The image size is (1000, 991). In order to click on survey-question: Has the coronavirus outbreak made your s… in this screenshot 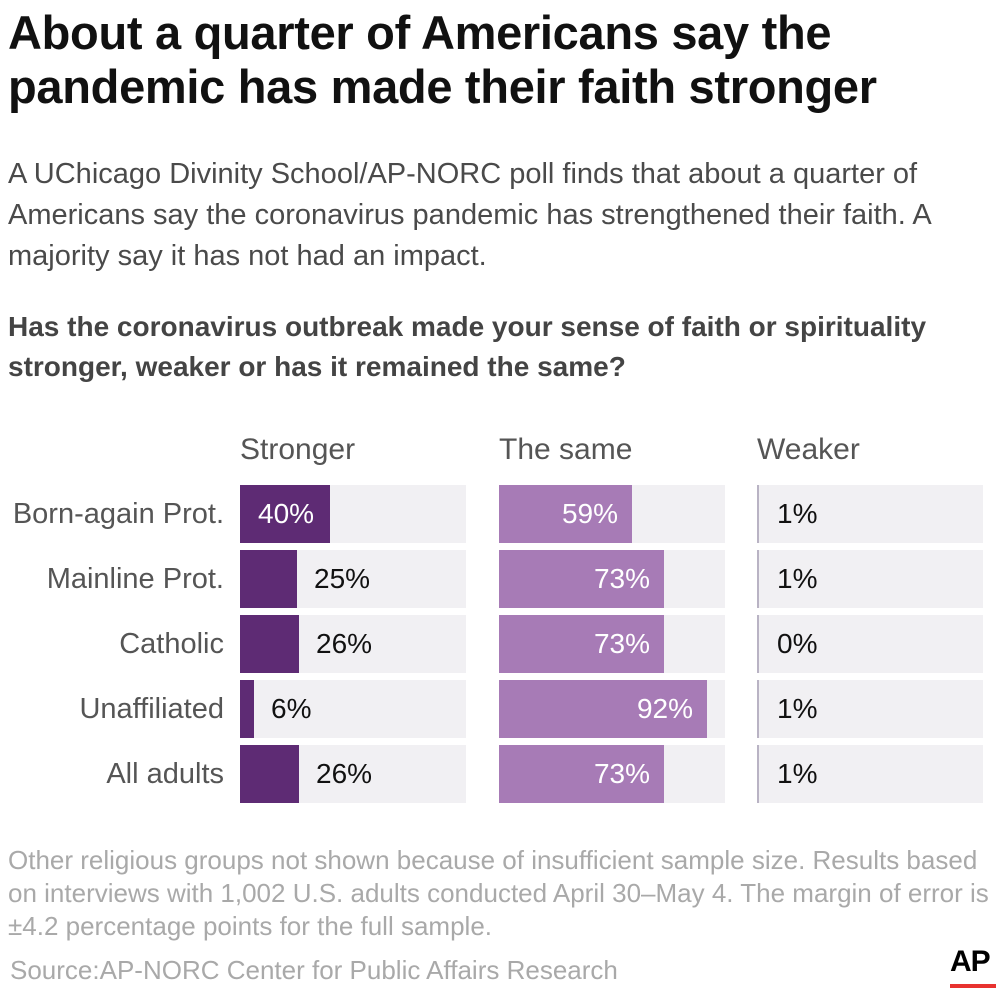, I will do `click(467, 346)`.